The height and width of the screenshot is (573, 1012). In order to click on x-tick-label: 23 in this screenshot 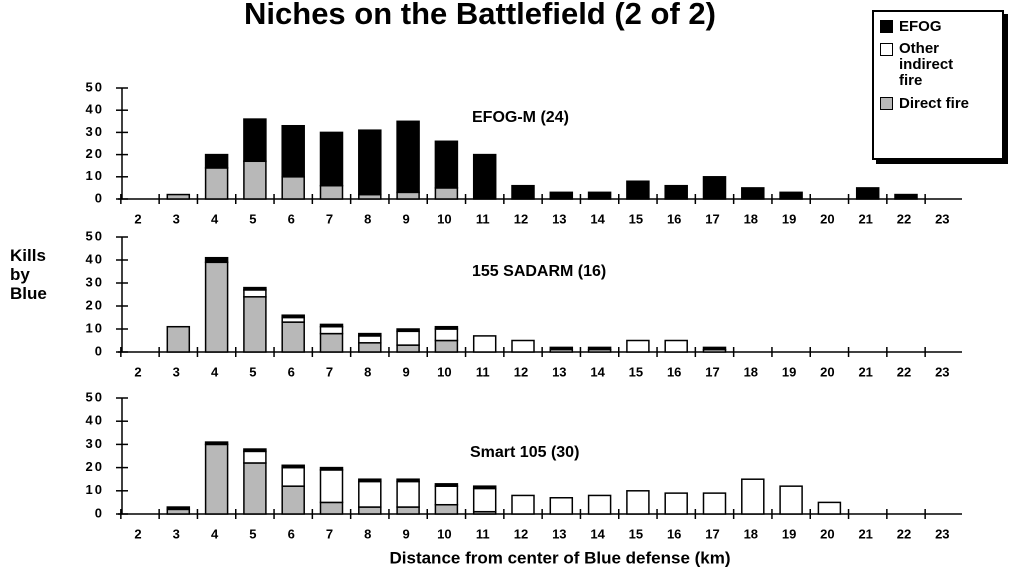, I will do `click(942, 218)`.